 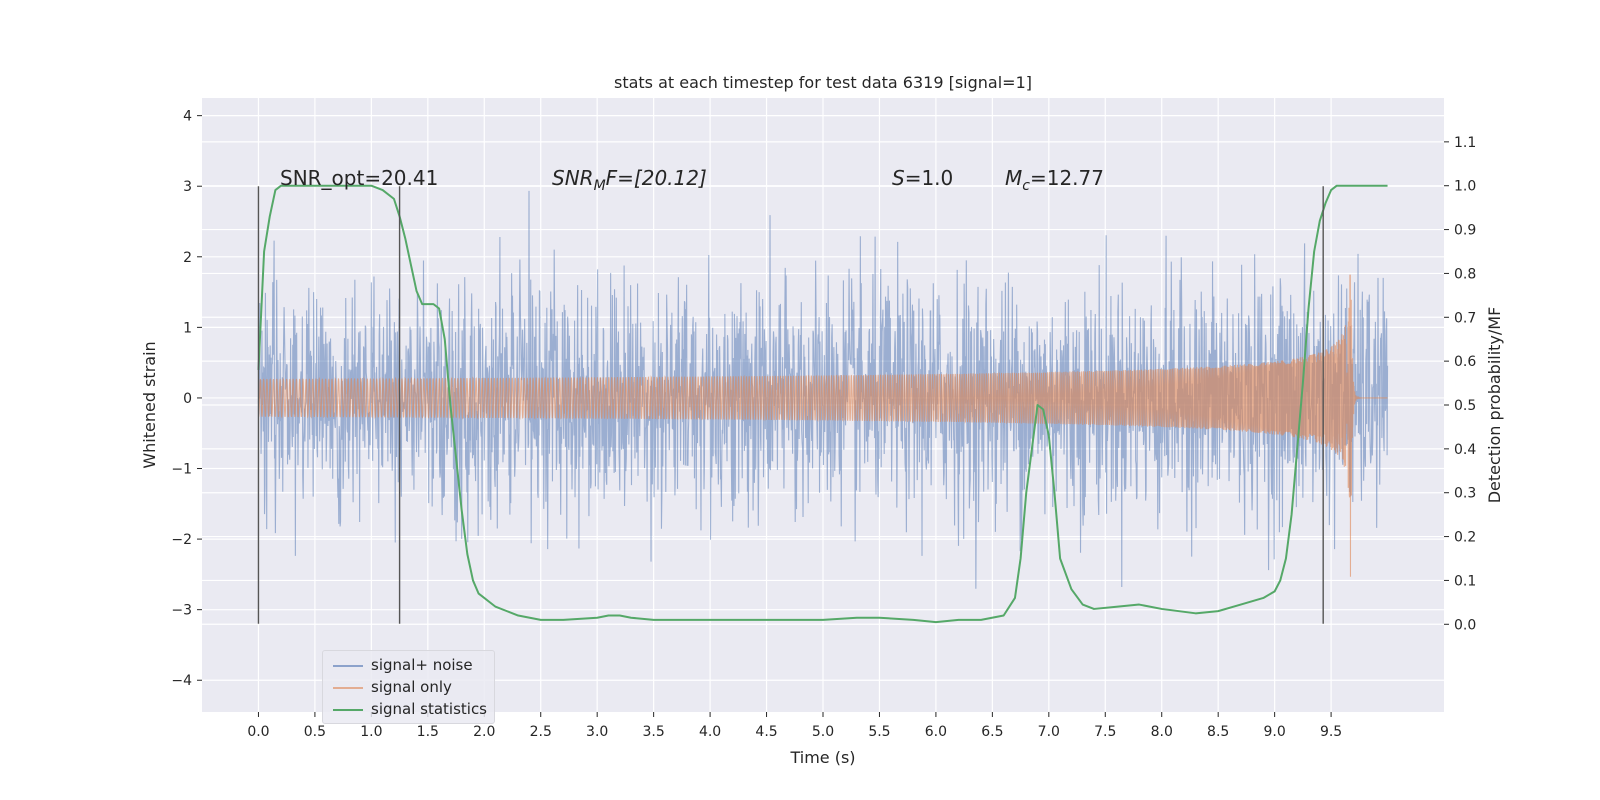 I want to click on x-tick-label-16: 8.0, so click(x=1162, y=732).